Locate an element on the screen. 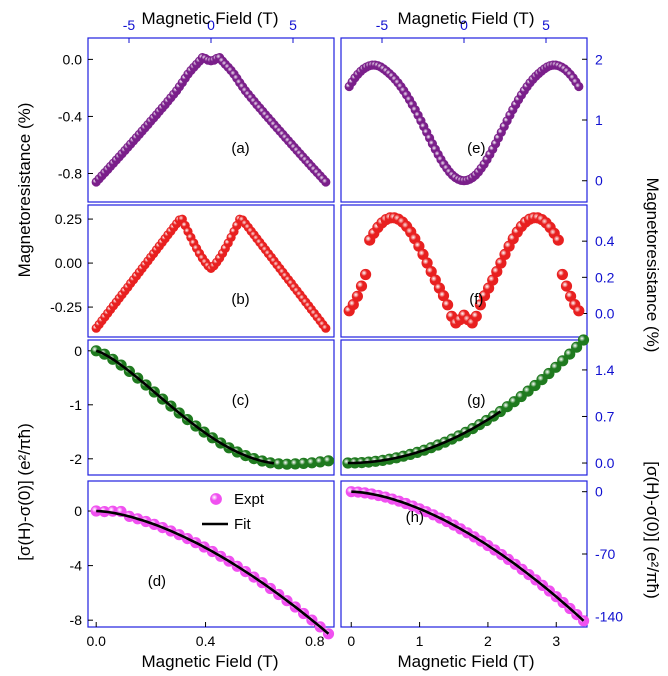  y-tick-label: -70 is located at coordinates (605, 554).